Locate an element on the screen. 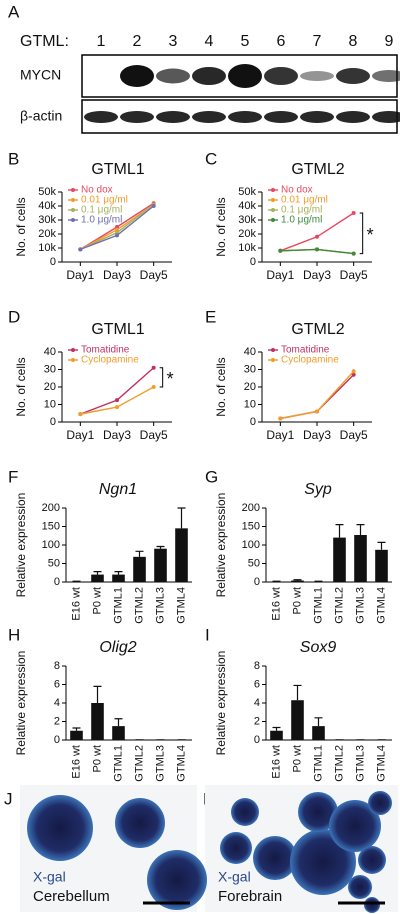  chart-title: Olig2 is located at coordinates (117, 647).